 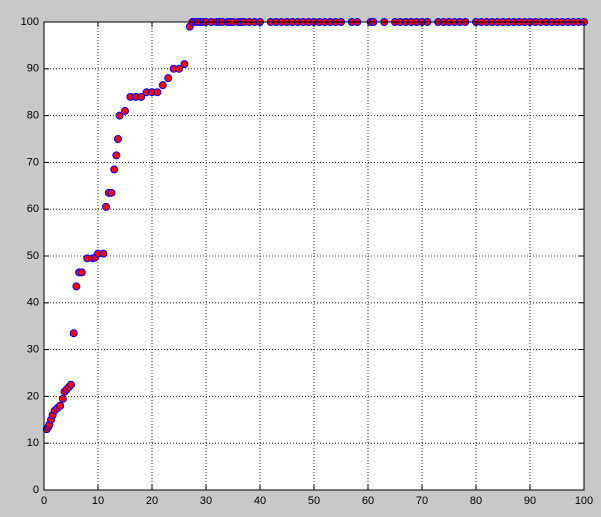 I want to click on x-tick-label: 0, so click(x=44, y=501).